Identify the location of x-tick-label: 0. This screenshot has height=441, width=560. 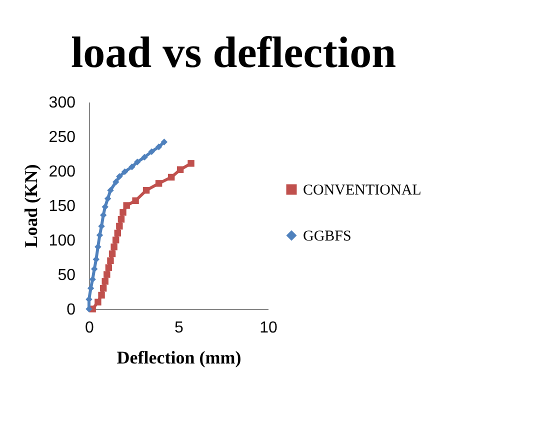
(89, 328).